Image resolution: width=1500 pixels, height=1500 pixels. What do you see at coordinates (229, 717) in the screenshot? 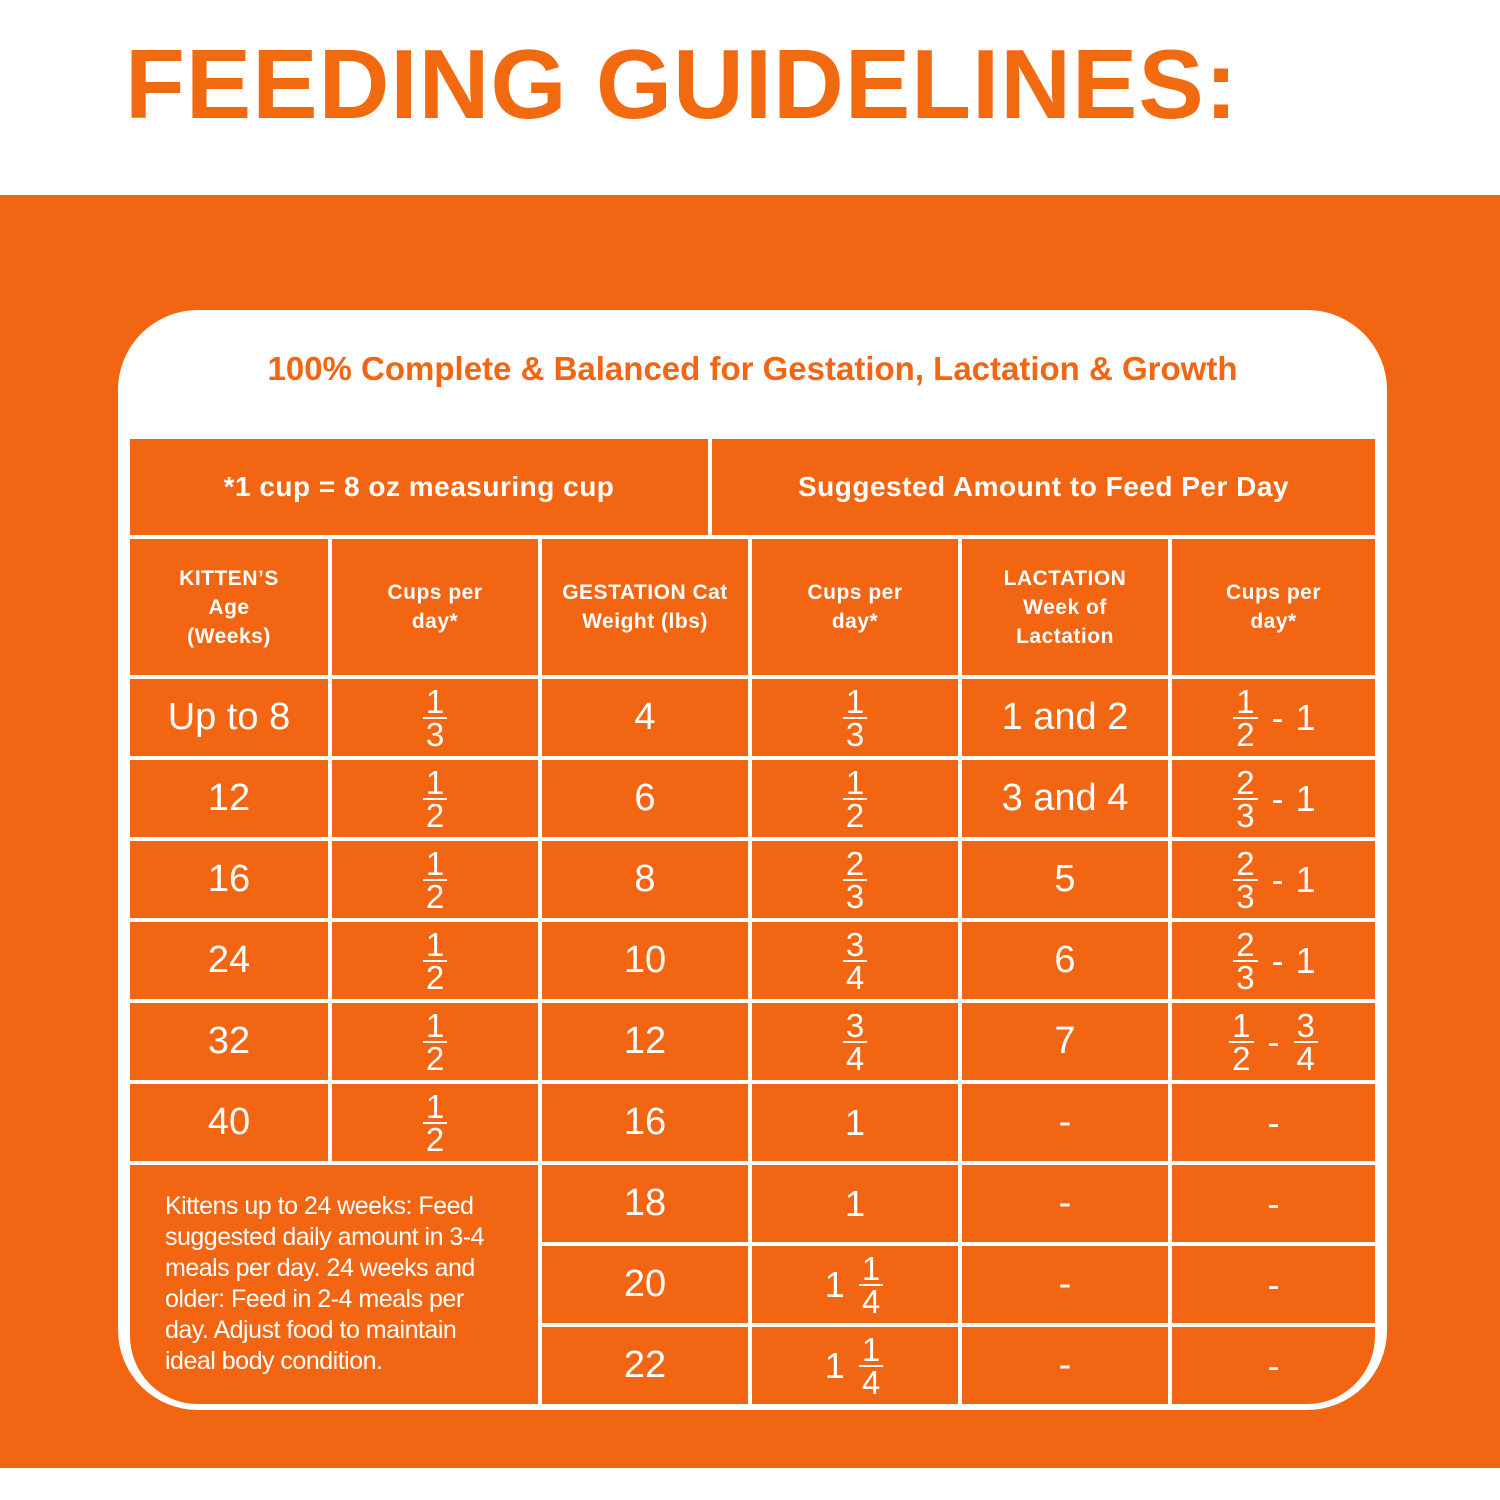
I see `table-cell: Up to 8` at bounding box center [229, 717].